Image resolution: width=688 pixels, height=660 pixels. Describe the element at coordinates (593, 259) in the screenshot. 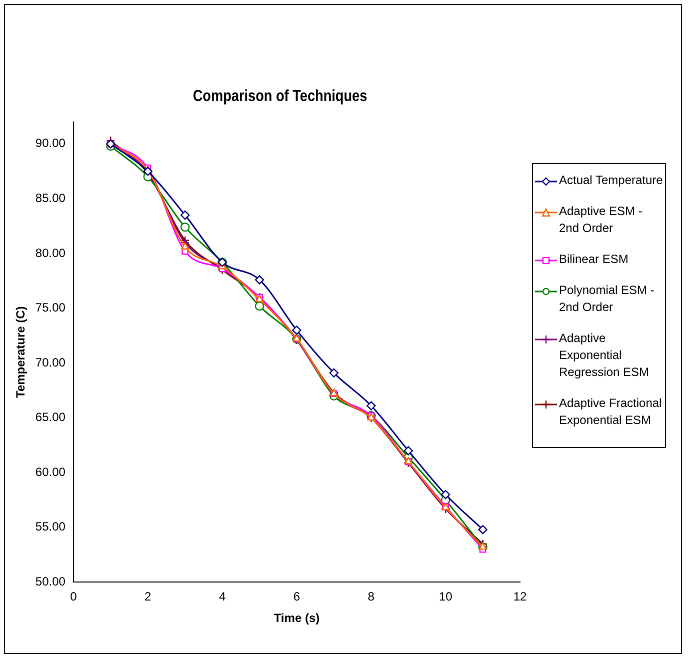

I see `legend-label: Bilinear ESM` at that location.